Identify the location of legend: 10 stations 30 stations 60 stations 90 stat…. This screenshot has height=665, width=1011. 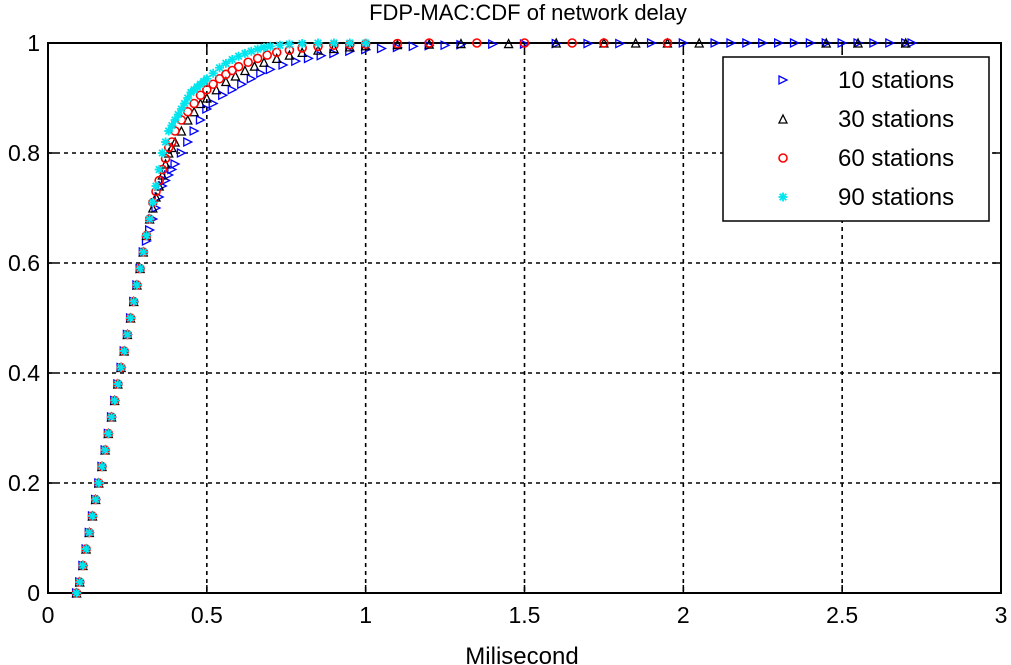
(856, 139).